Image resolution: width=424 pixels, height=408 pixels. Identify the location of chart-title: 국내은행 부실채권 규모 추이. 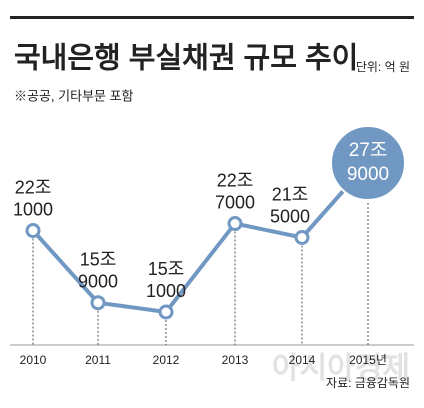
(186, 58).